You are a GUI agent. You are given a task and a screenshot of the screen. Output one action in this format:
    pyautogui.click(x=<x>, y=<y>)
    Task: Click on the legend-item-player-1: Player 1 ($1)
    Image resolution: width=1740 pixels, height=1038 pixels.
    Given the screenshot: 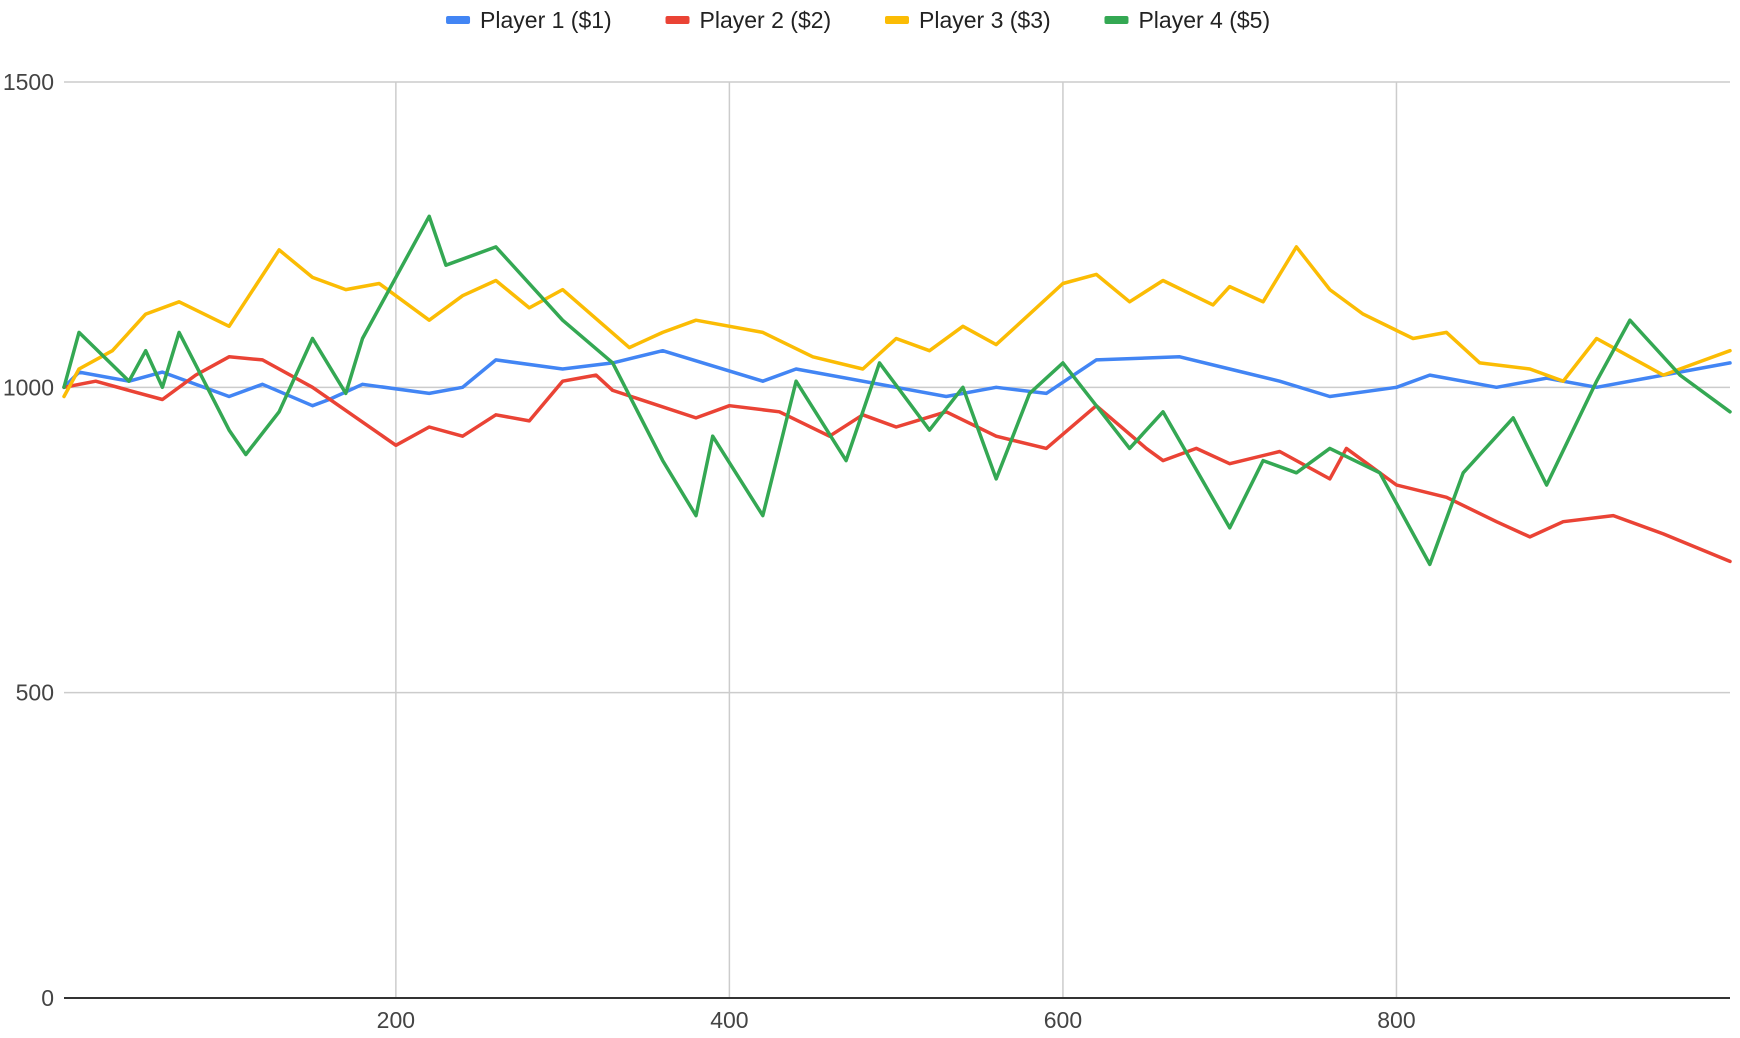 What is the action you would take?
    pyautogui.click(x=529, y=20)
    